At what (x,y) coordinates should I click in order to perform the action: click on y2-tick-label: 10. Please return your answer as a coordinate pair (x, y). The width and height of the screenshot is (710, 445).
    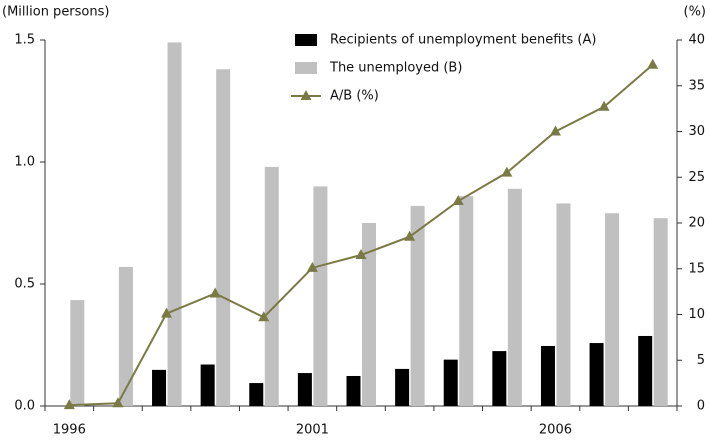
    Looking at the image, I should click on (696, 314).